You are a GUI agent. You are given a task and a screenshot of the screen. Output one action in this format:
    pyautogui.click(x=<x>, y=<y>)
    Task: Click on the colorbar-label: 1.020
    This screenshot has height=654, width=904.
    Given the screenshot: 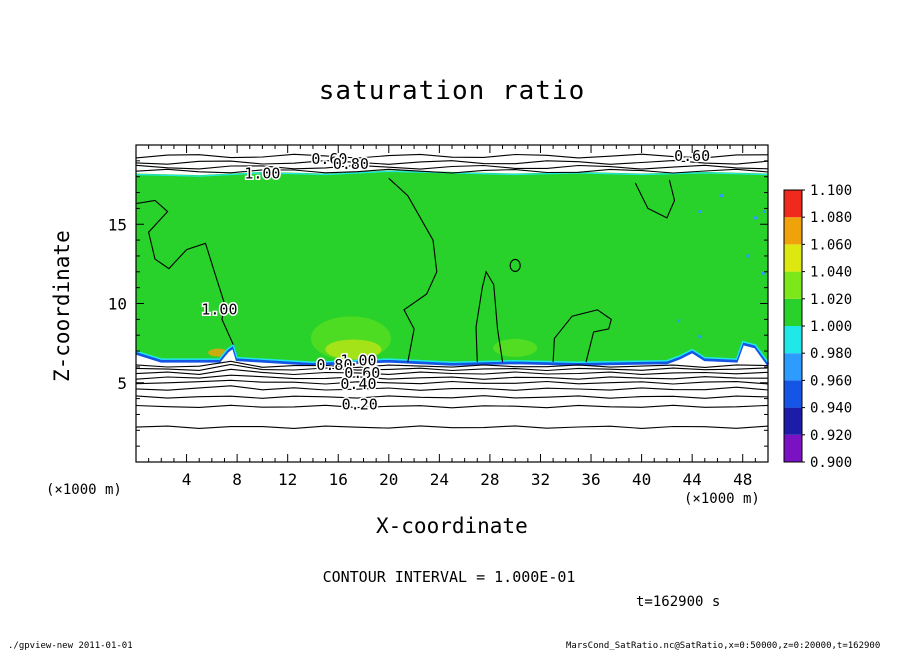 What is the action you would take?
    pyautogui.click(x=831, y=300)
    